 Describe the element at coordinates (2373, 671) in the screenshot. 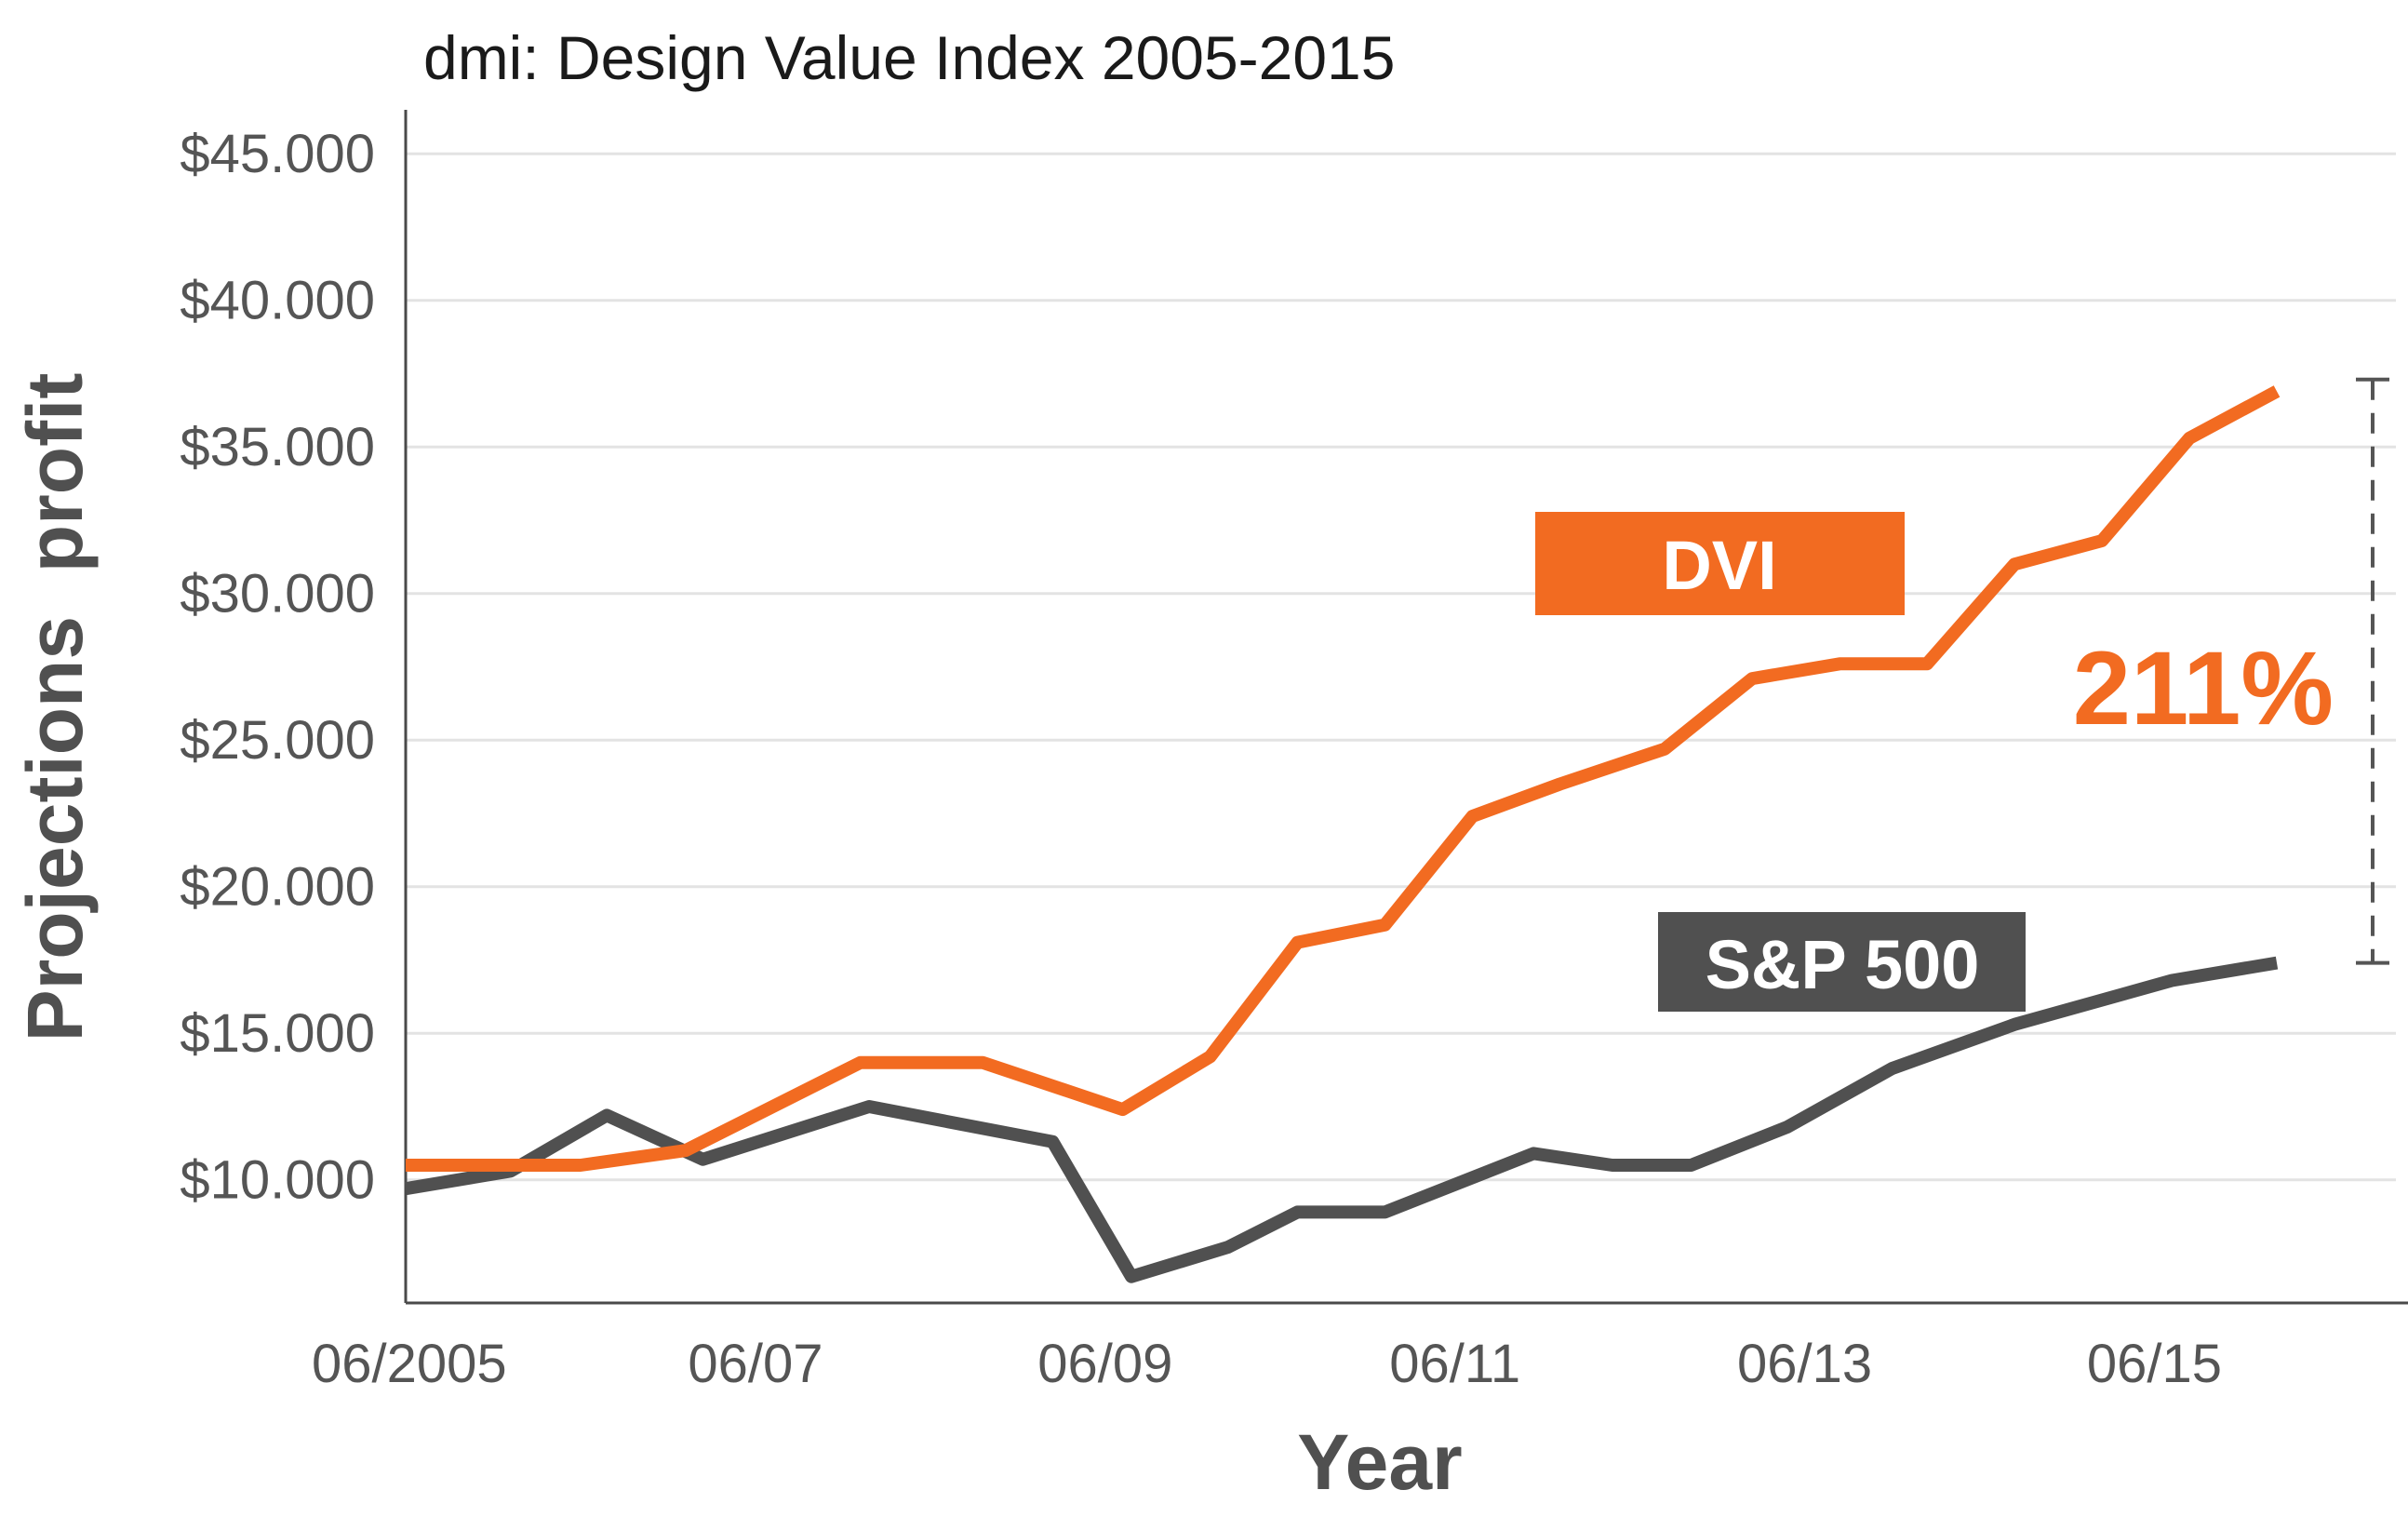

I see `growth-bracket` at that location.